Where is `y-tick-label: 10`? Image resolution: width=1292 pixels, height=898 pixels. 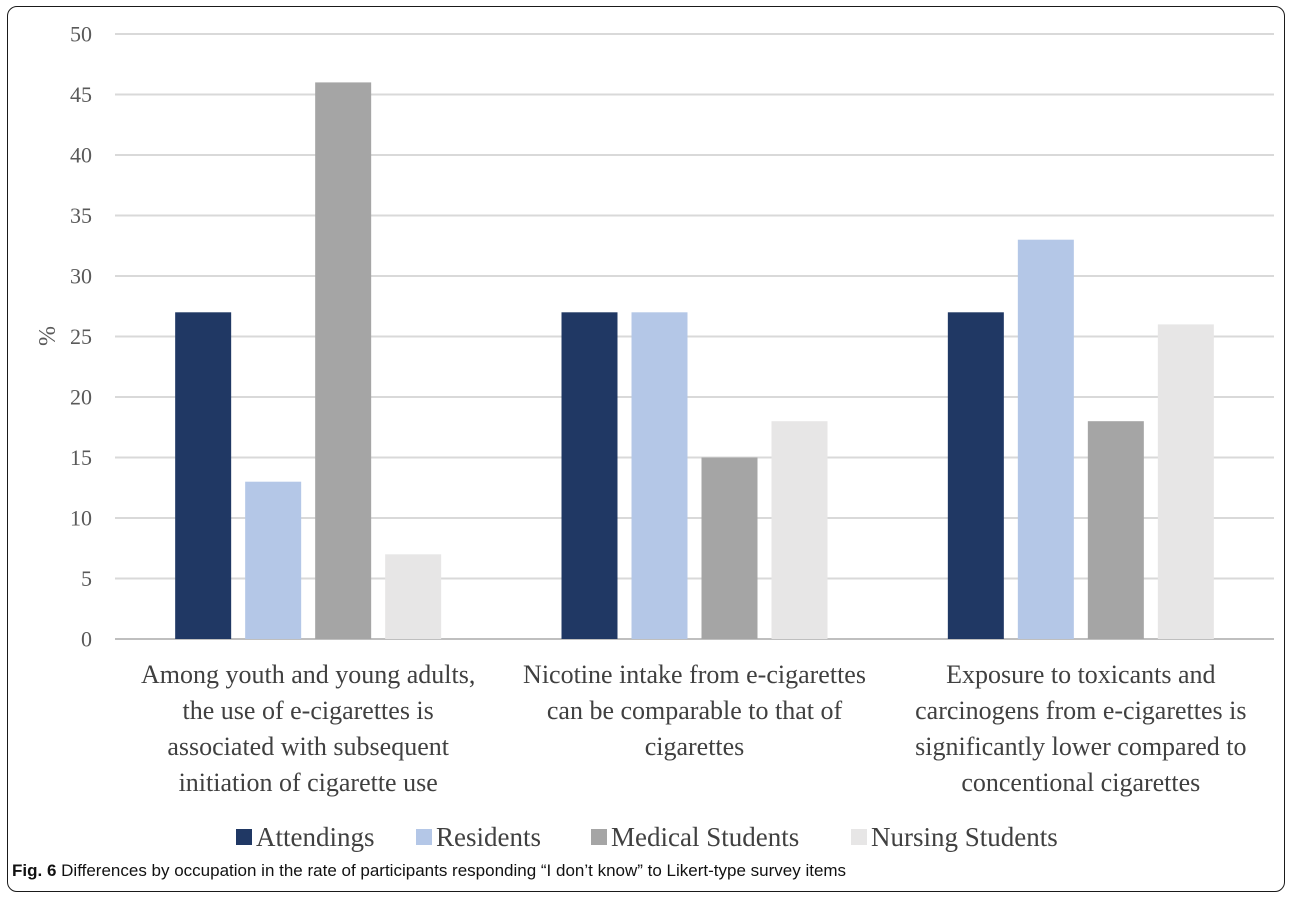 y-tick-label: 10 is located at coordinates (81, 518).